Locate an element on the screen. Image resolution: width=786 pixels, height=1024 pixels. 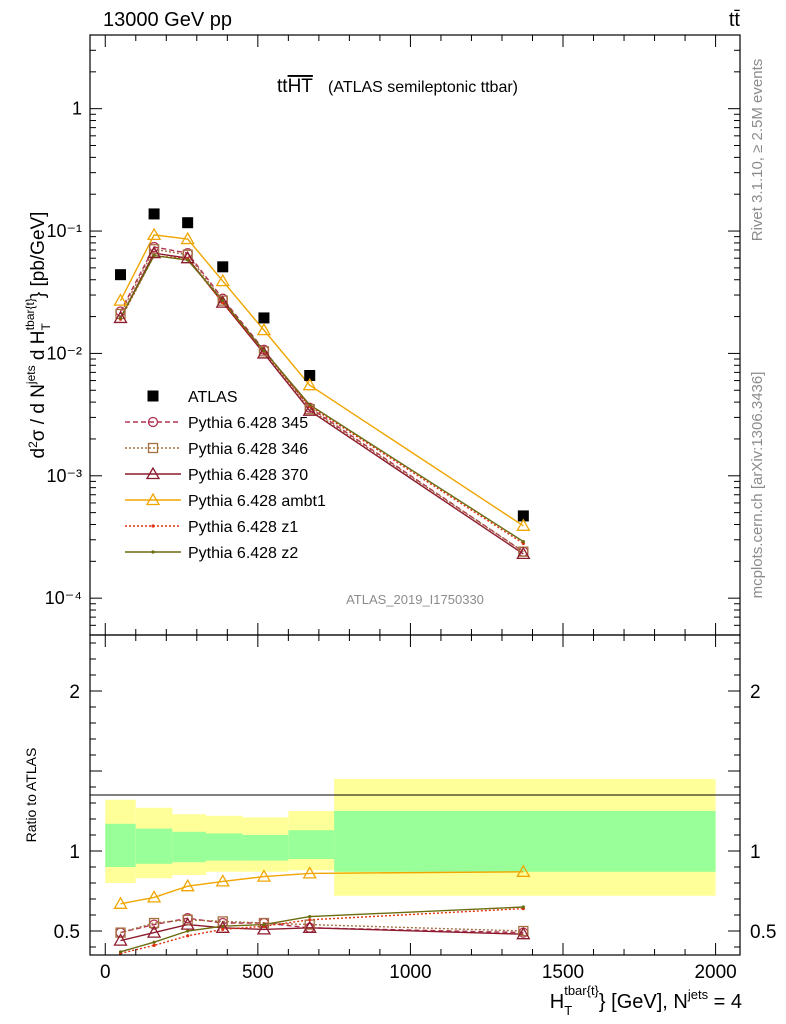
ratio-y-tick-label-right: 0.5 is located at coordinates (763, 932).